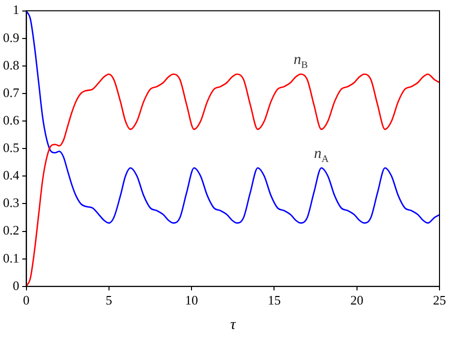  I want to click on x-tick-label: 0, so click(26, 300).